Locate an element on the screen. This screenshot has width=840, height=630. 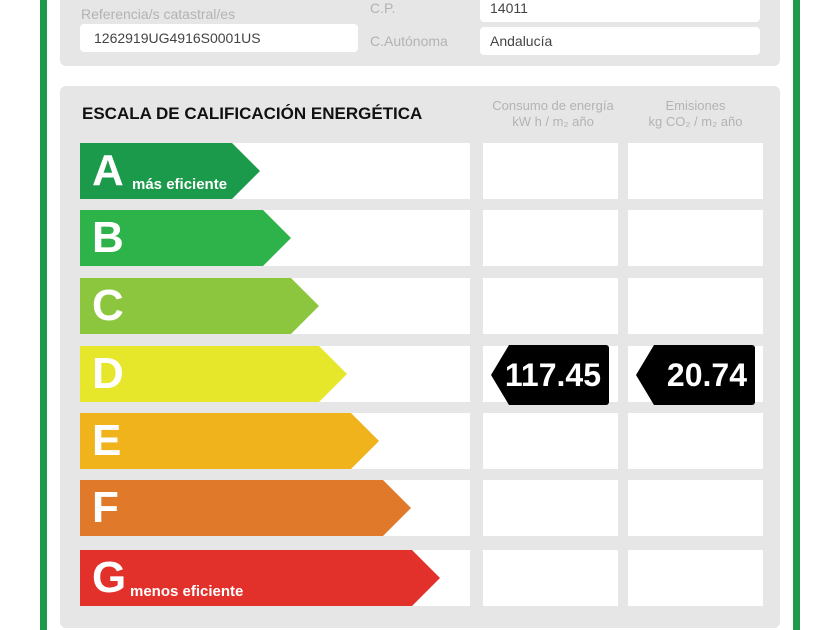
scale-title: ESCALA DE CALIFICACIÓN ENERGÉTICA is located at coordinates (252, 113).